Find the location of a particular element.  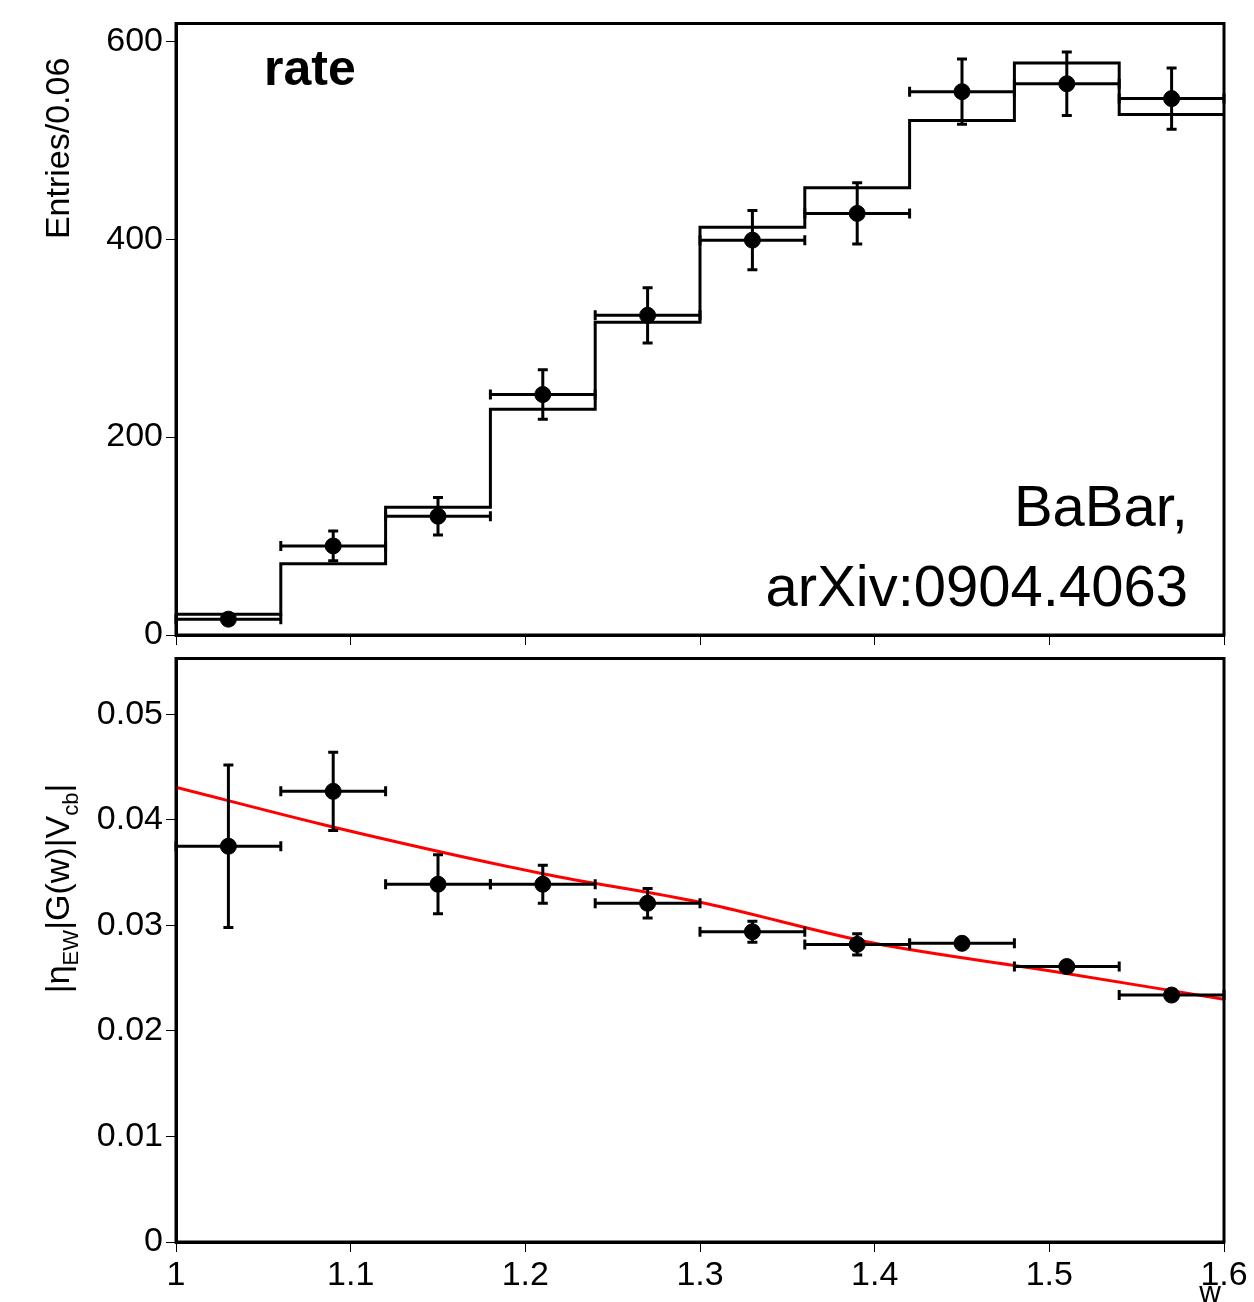

y-tick-label: 0.04 is located at coordinates (129, 817).